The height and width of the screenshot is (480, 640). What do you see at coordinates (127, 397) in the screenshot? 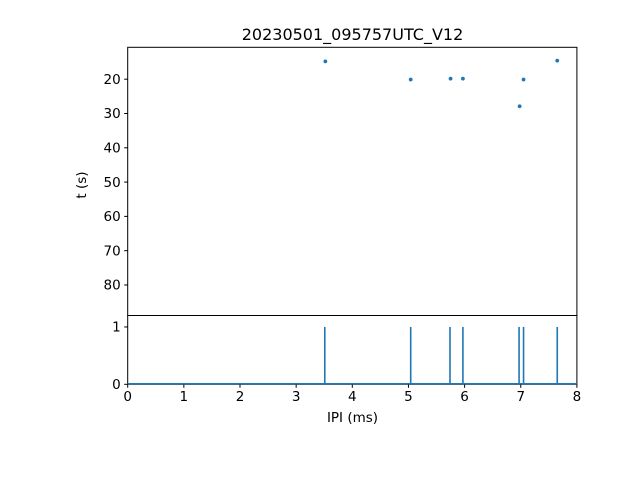
I see `x-tick-label: 0` at bounding box center [127, 397].